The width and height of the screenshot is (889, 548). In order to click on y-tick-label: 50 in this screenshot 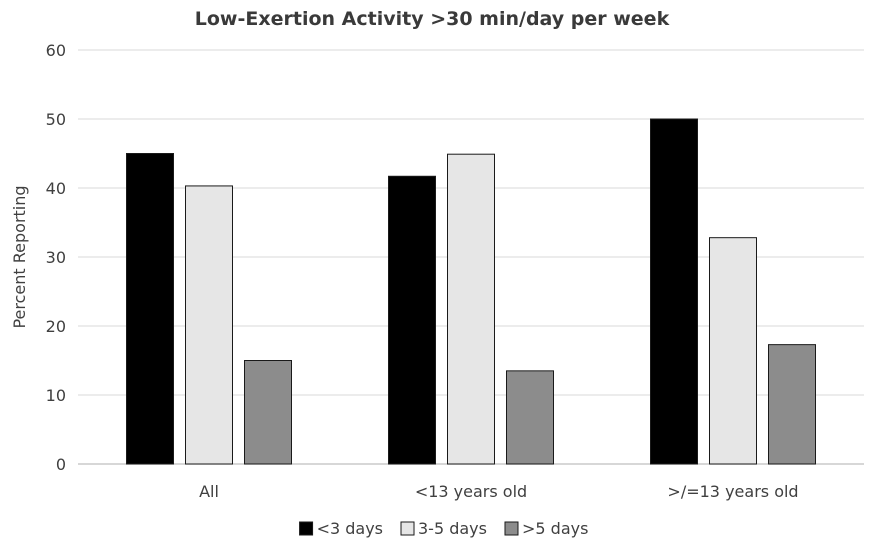, I will do `click(56, 119)`.